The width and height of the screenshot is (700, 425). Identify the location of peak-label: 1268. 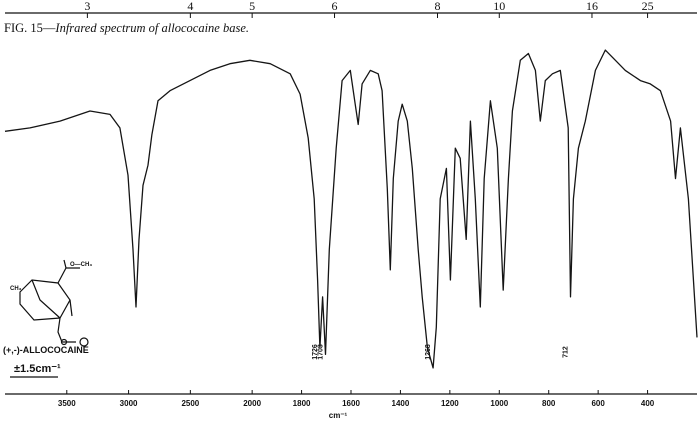
(428, 352).